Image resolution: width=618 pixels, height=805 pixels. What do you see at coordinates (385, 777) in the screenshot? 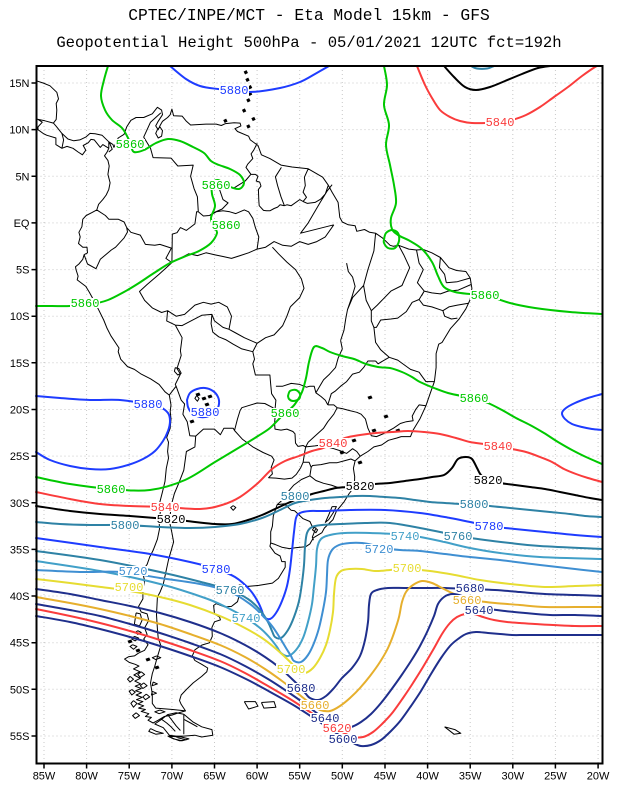
I see `svg-text: 45W` at bounding box center [385, 777].